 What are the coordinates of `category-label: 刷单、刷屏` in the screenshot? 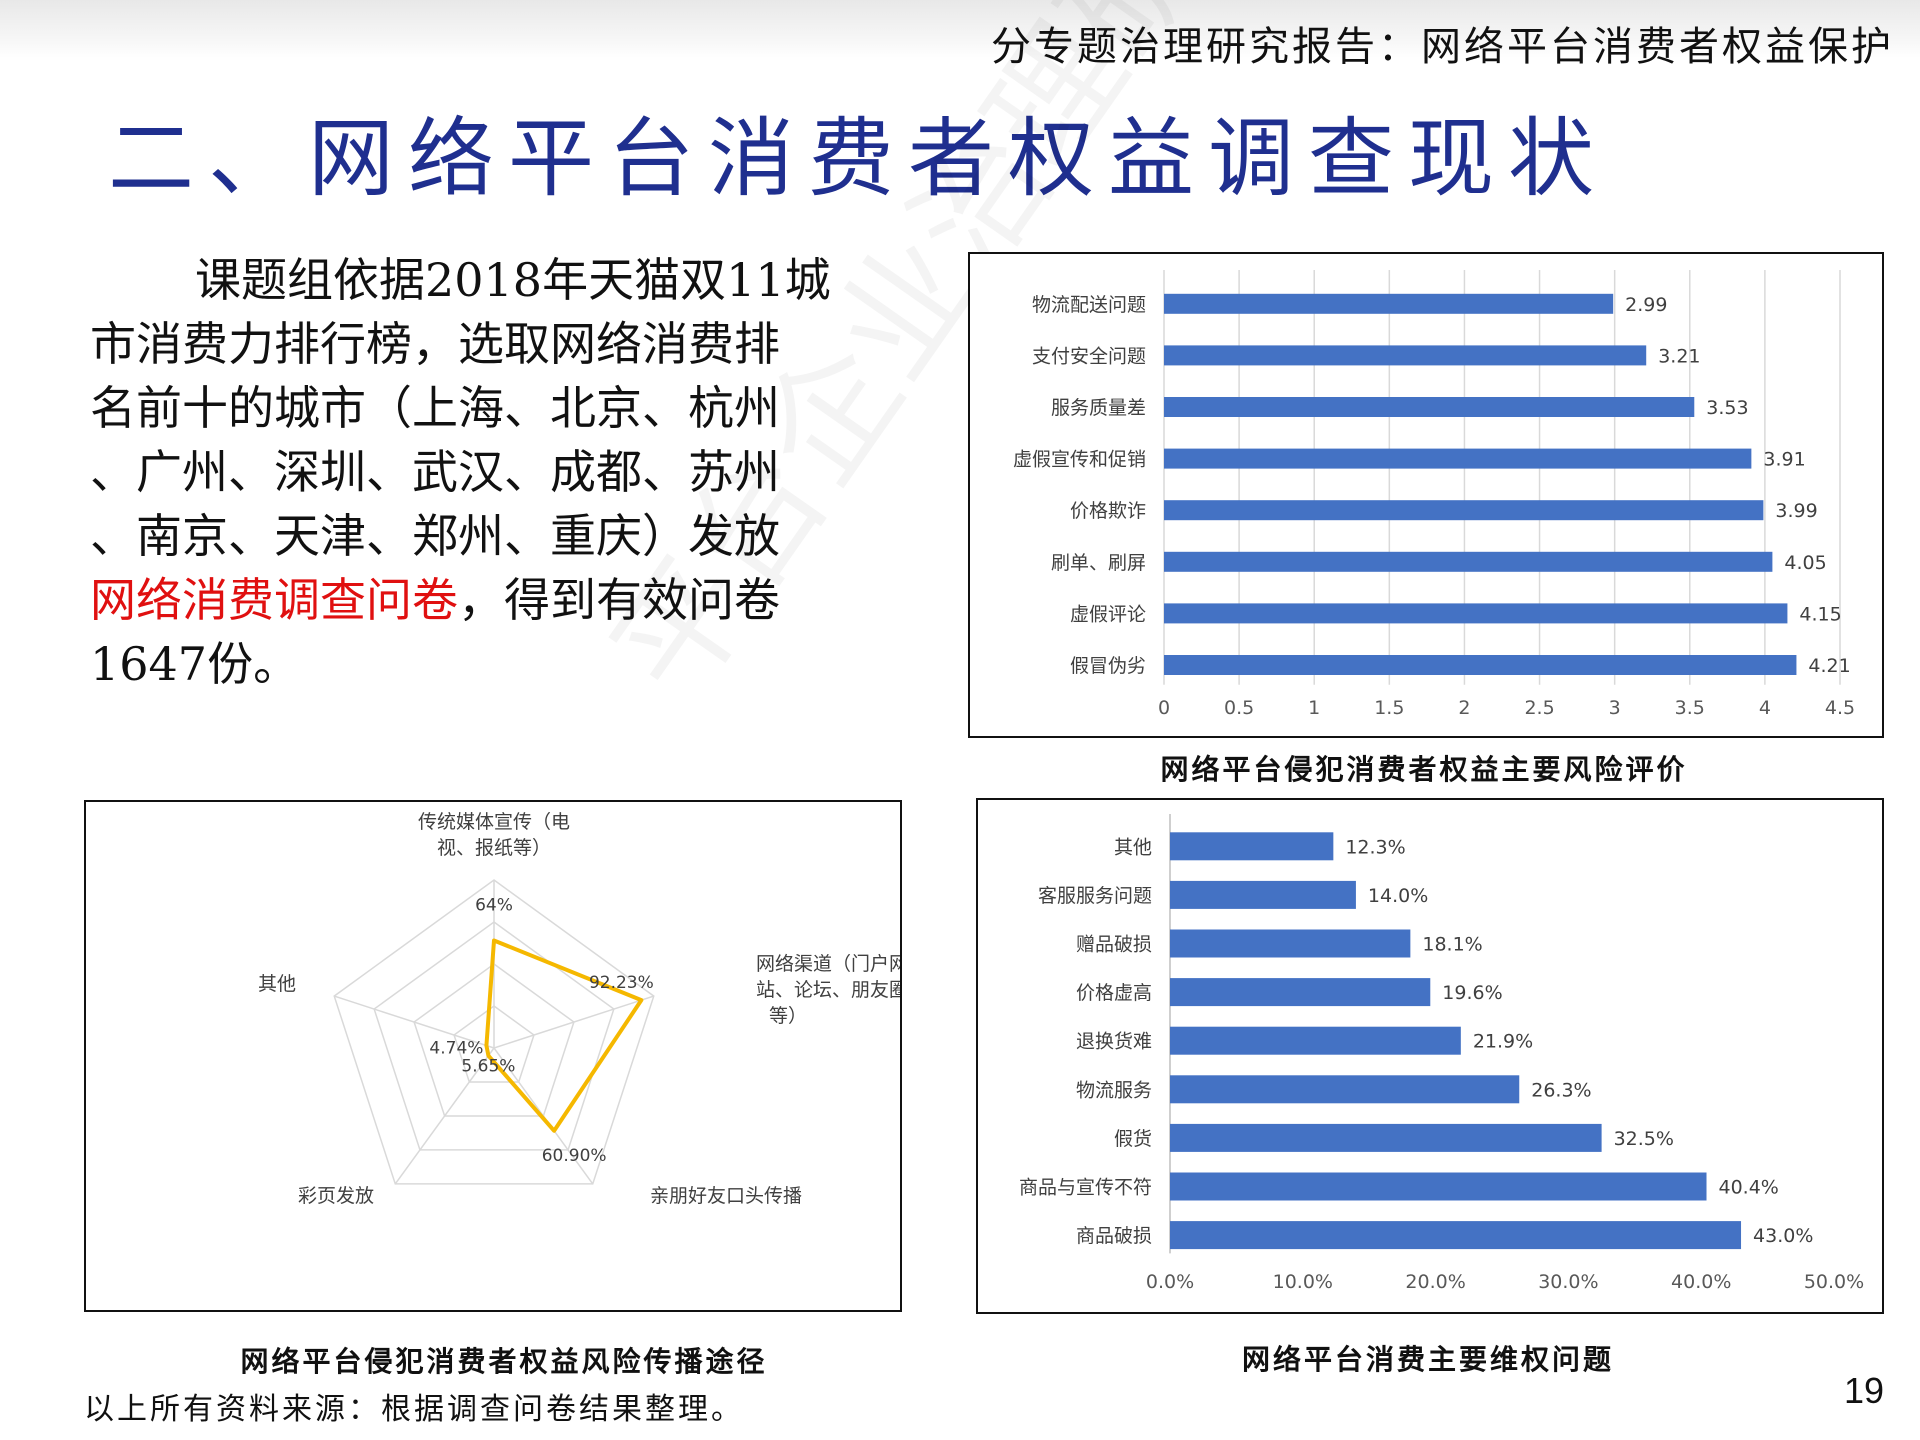 It's located at (1098, 563).